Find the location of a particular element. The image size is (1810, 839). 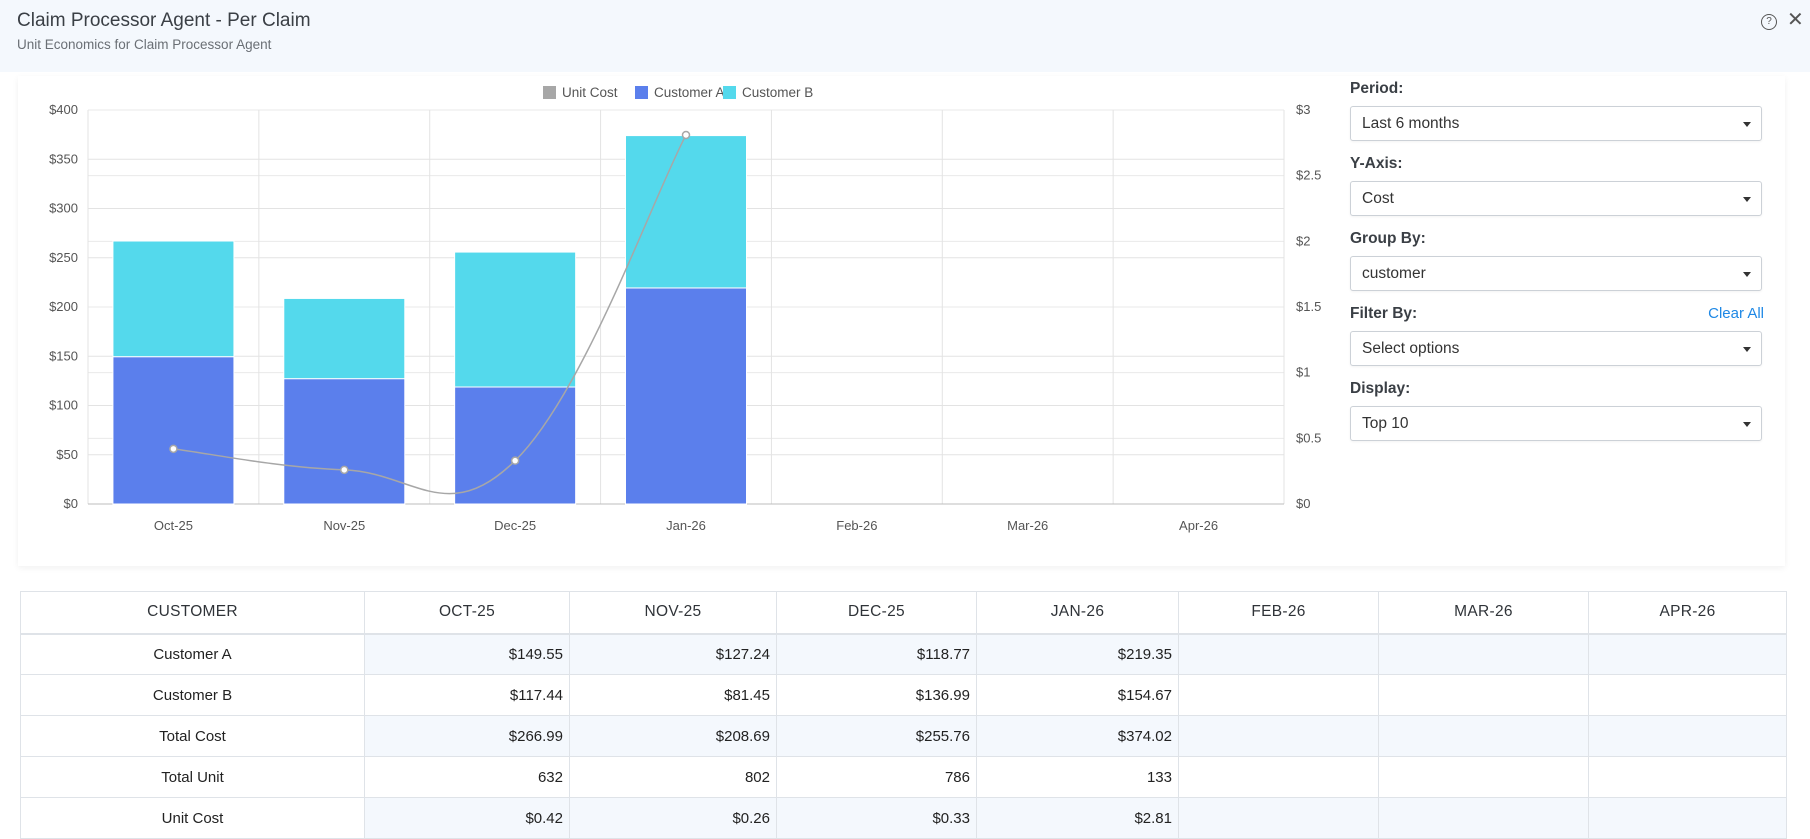

x-tick-label: Mar-26 is located at coordinates (1027, 525).